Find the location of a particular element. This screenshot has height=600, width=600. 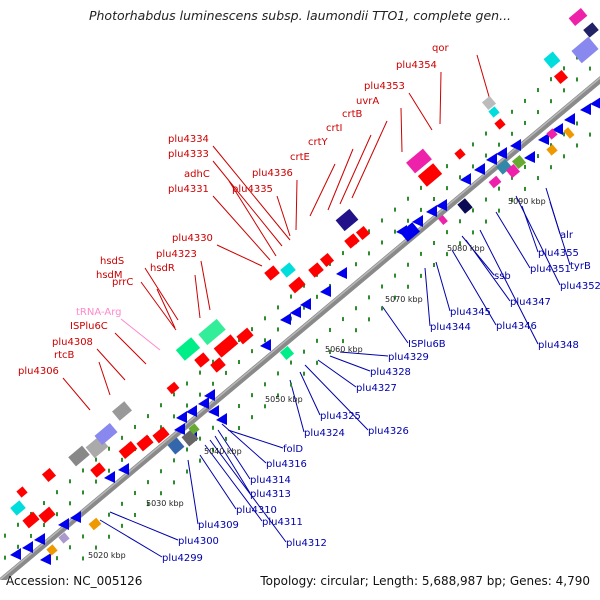

gene-label-forward: plu4333 is located at coordinates (188, 154).